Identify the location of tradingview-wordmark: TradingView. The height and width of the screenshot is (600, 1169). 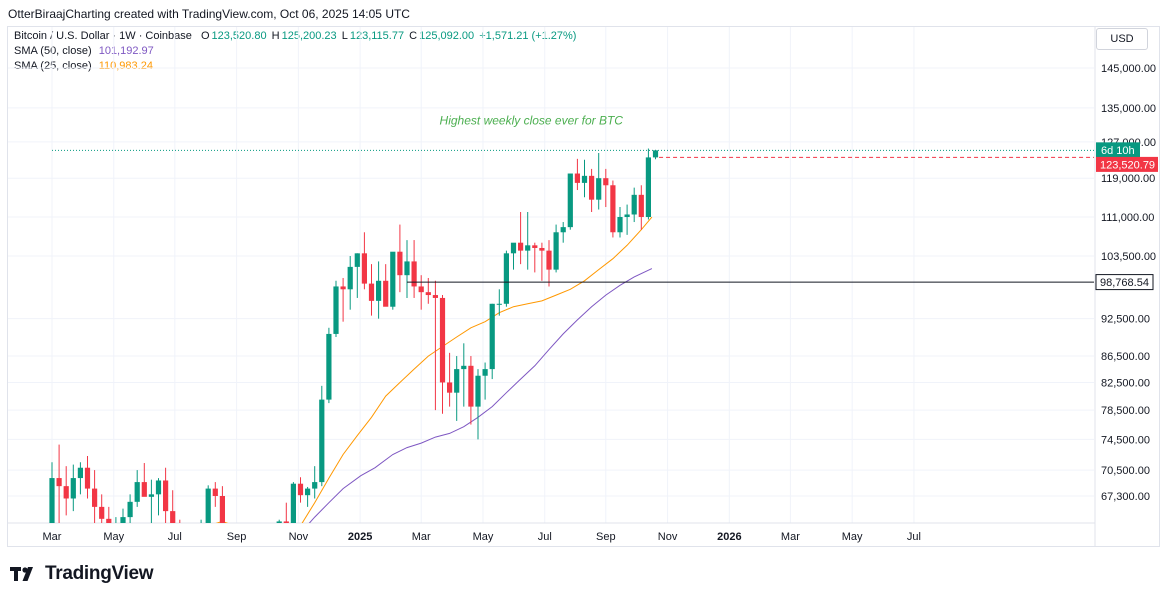
(99, 573).